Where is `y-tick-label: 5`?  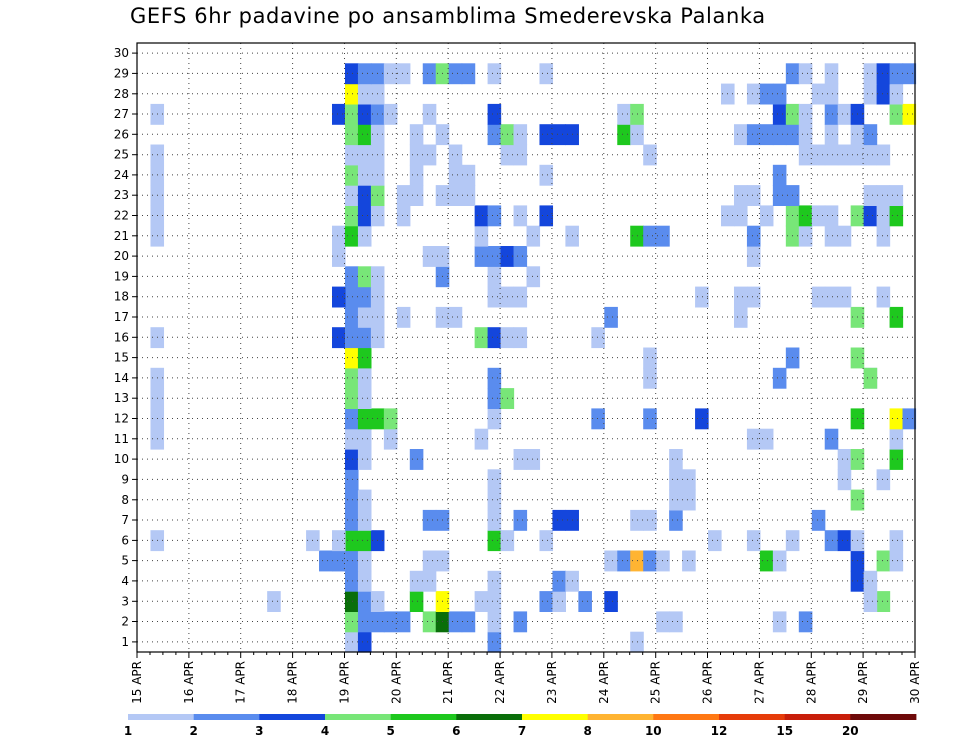
y-tick-label: 5 is located at coordinates (125, 561).